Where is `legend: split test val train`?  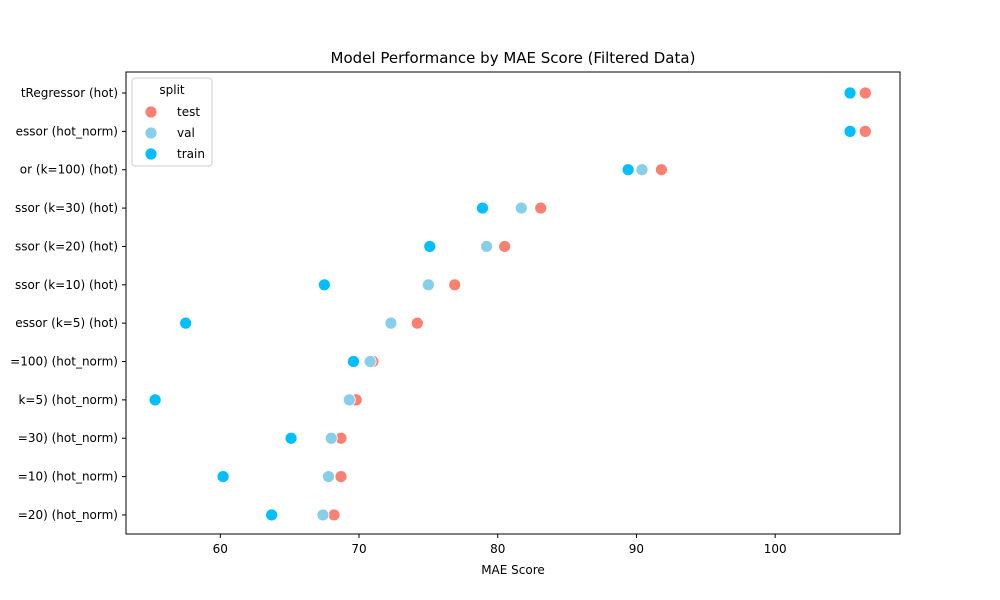 legend: split test val train is located at coordinates (172, 122).